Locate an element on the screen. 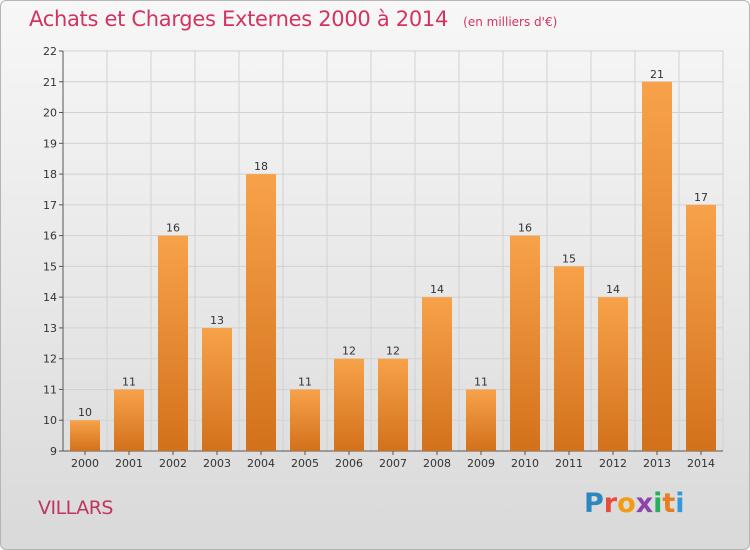 This screenshot has width=750, height=550. value-label-2010: 16 is located at coordinates (525, 228).